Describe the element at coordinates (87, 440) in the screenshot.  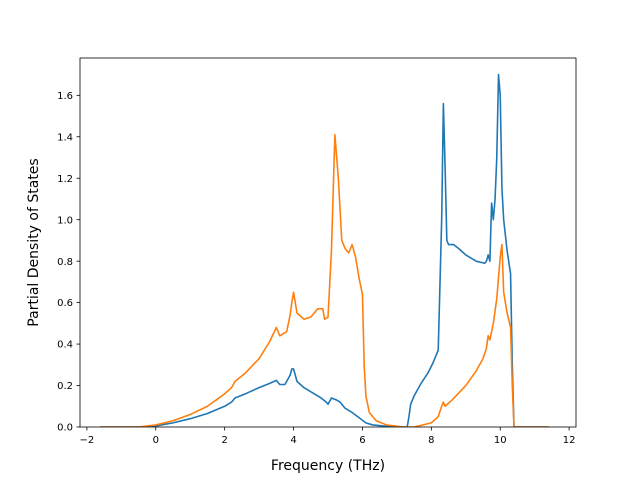
I see `x-tick-label: −2` at that location.